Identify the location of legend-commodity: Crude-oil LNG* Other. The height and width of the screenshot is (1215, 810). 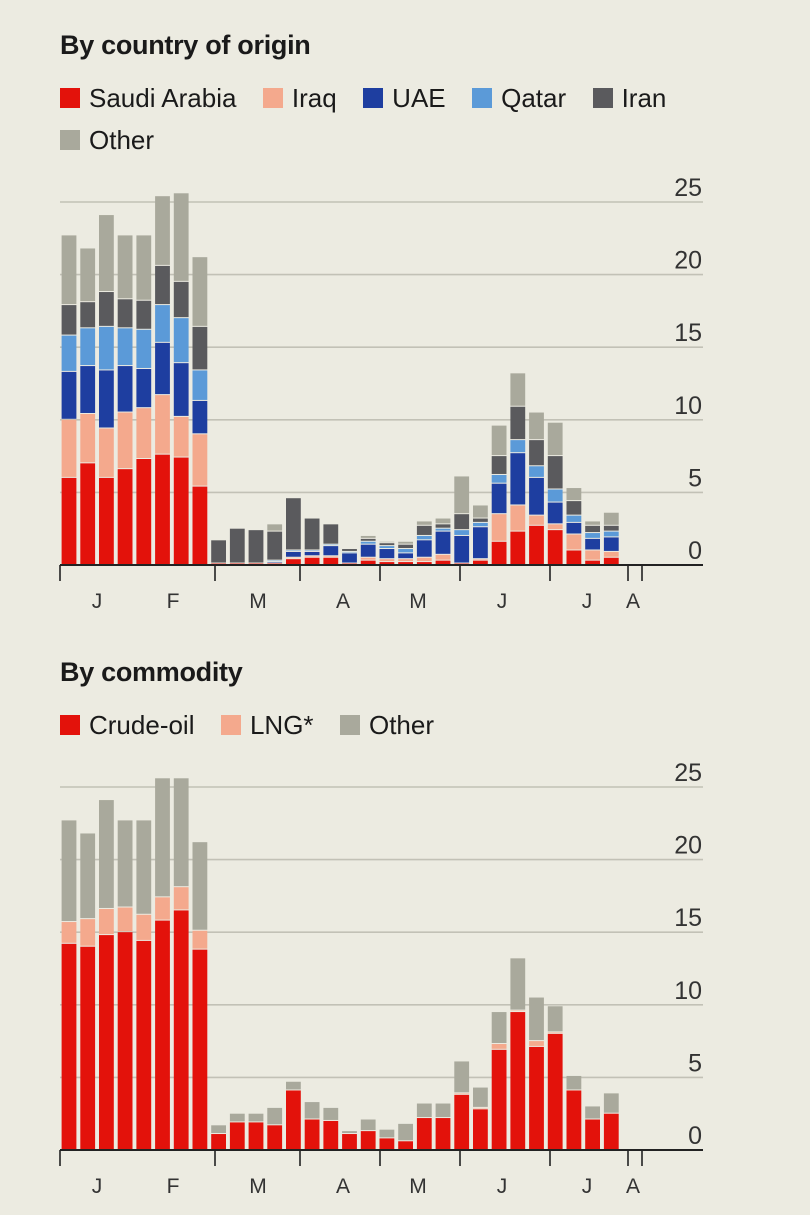
(410, 725).